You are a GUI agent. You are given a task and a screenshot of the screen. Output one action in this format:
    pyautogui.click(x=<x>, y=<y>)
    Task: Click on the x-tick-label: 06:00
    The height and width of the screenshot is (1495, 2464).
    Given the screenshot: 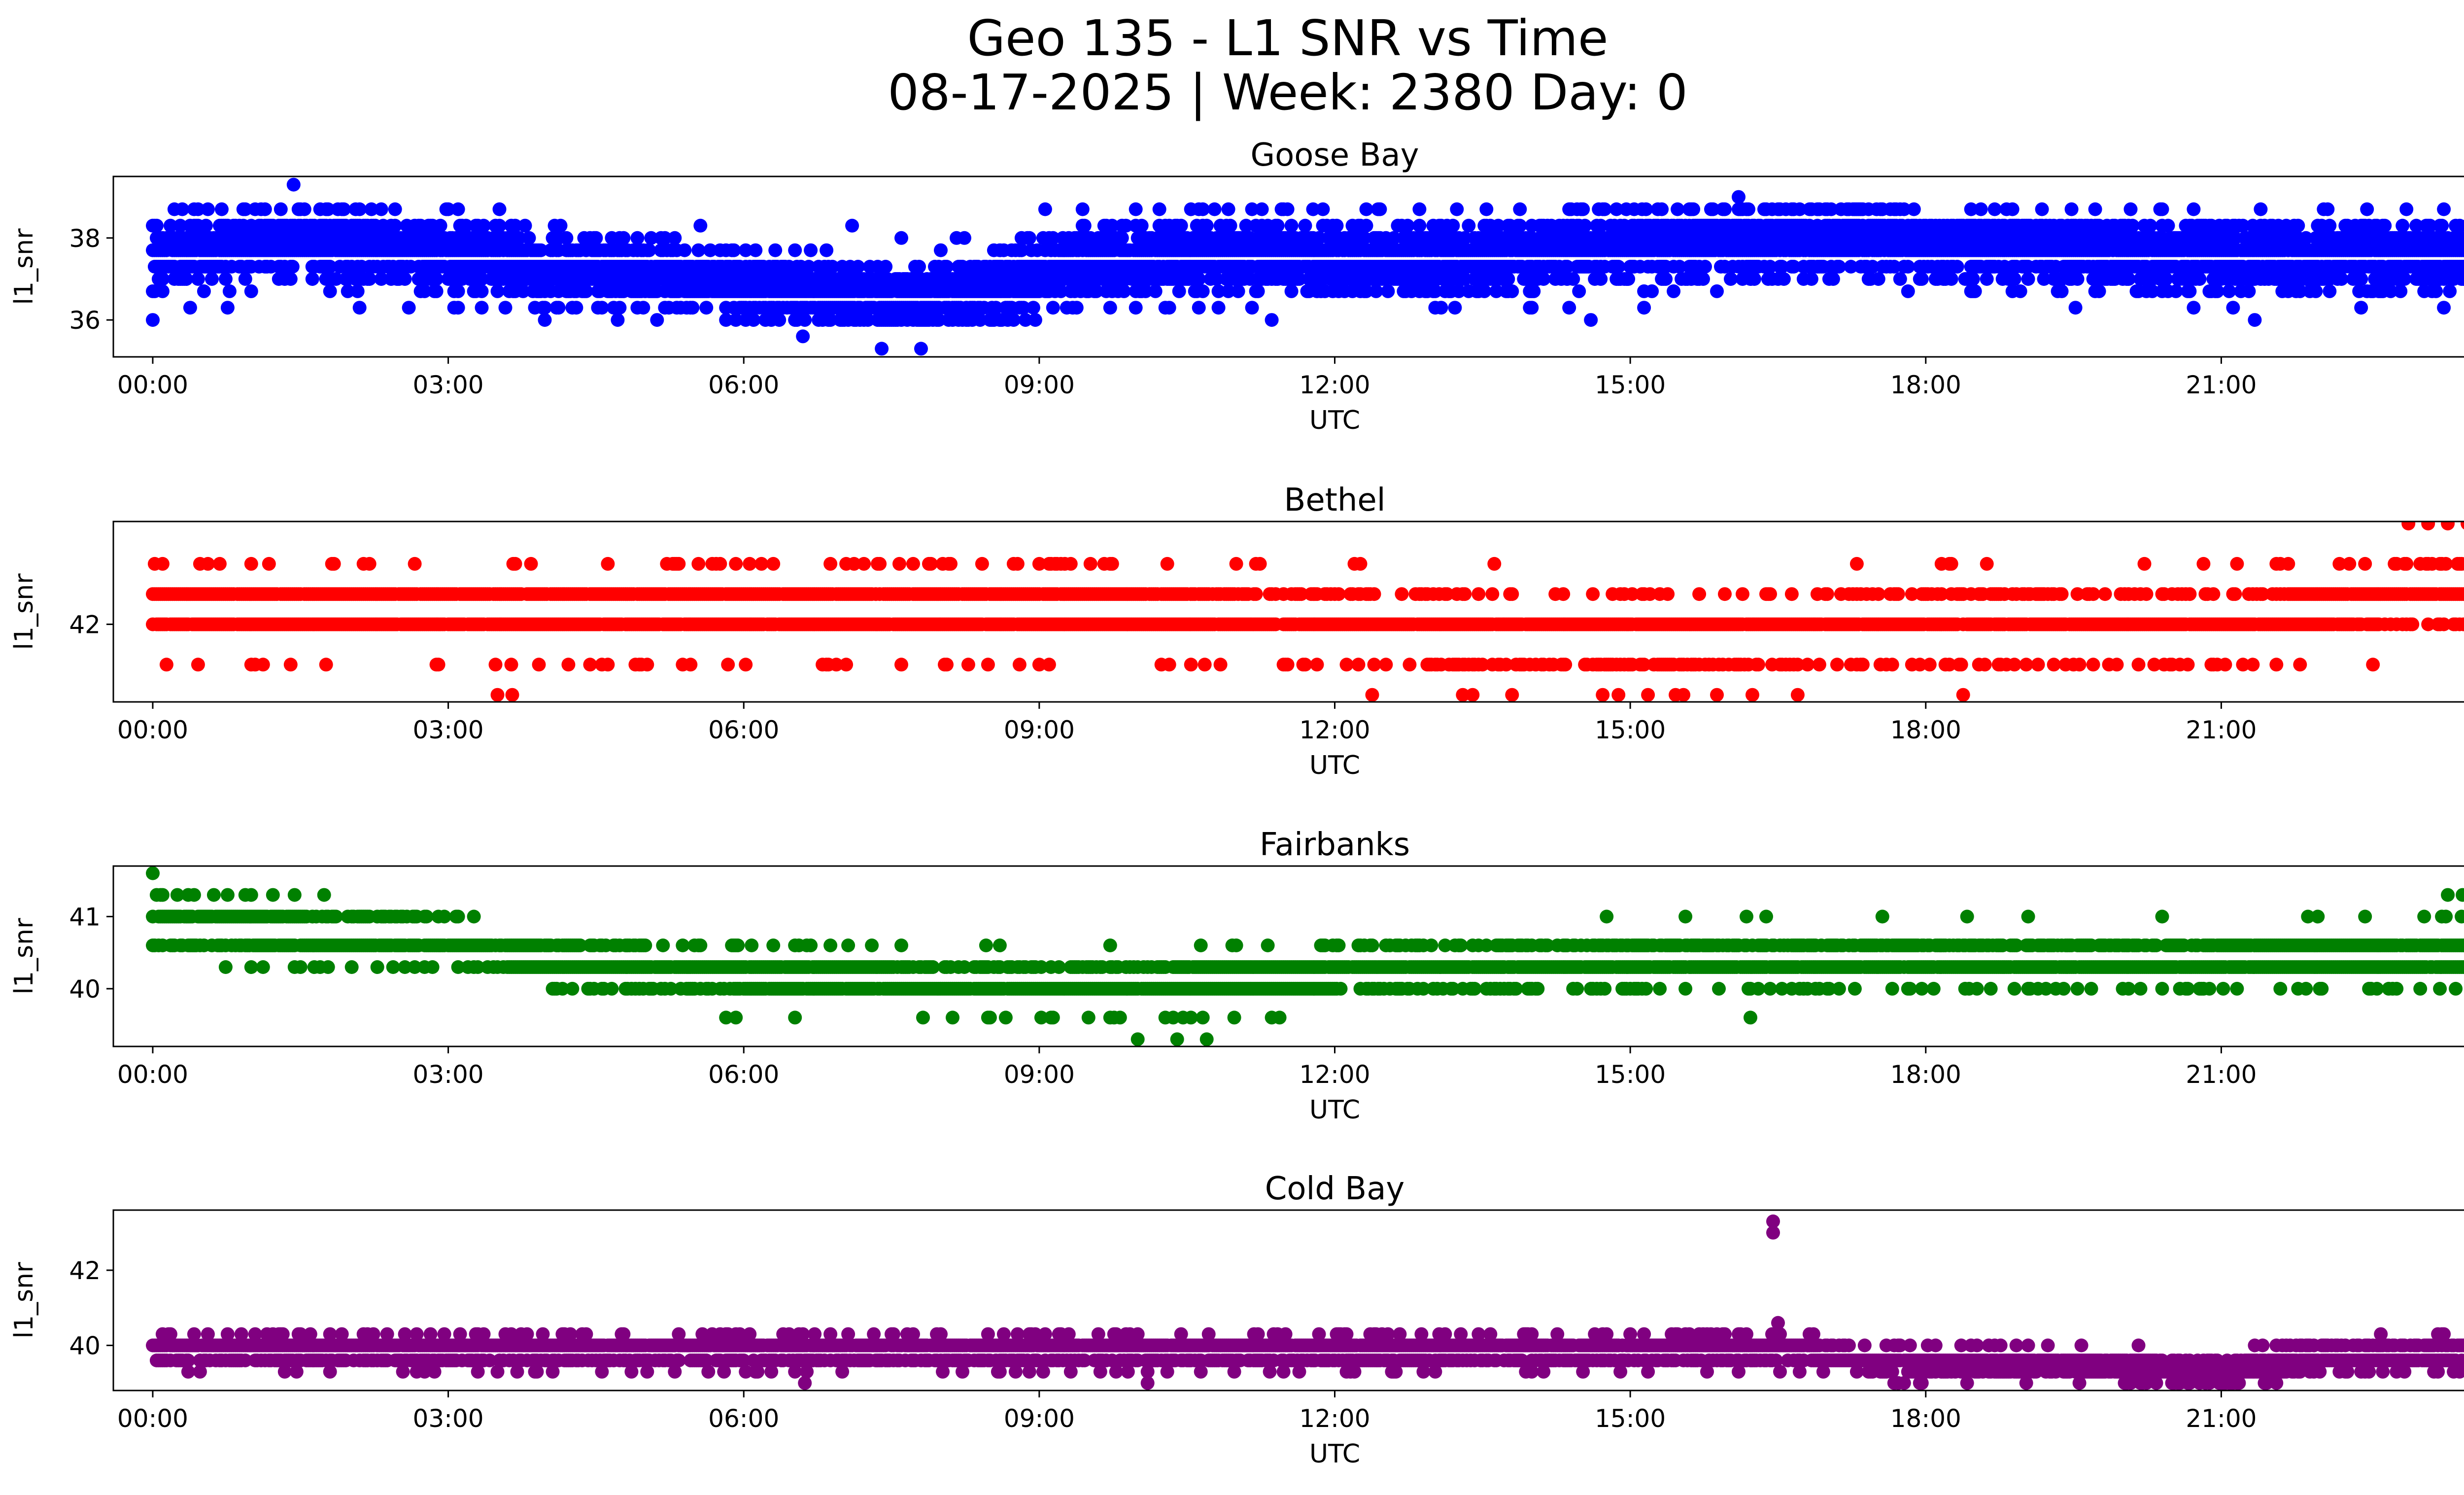 What is the action you would take?
    pyautogui.click(x=743, y=385)
    